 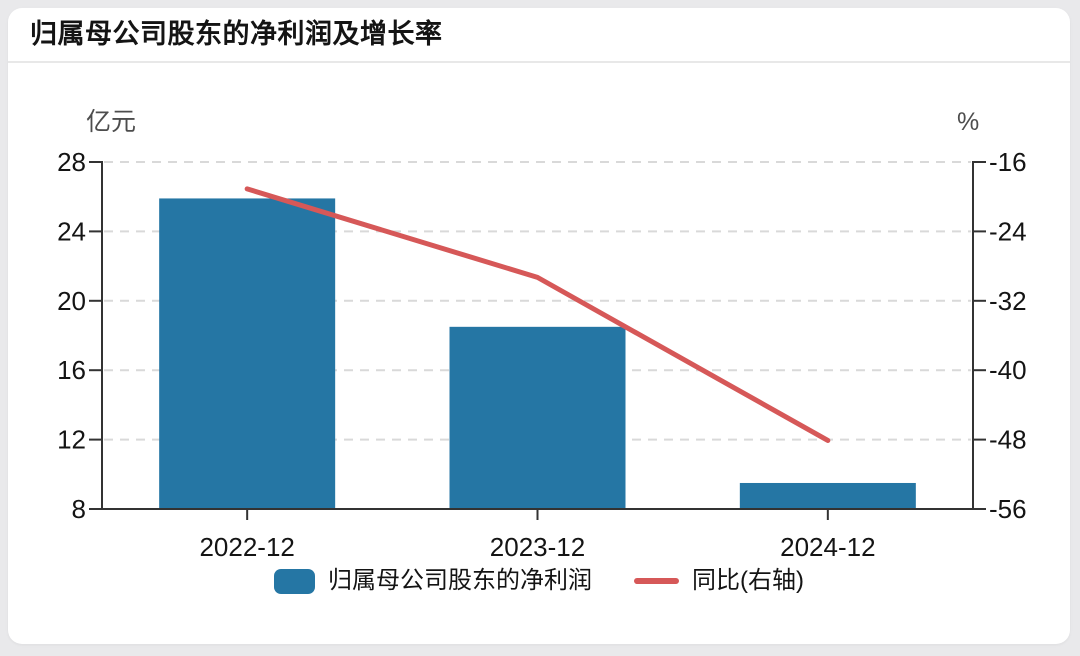 What do you see at coordinates (1008, 370) in the screenshot?
I see `right-axis-tick-label: -40` at bounding box center [1008, 370].